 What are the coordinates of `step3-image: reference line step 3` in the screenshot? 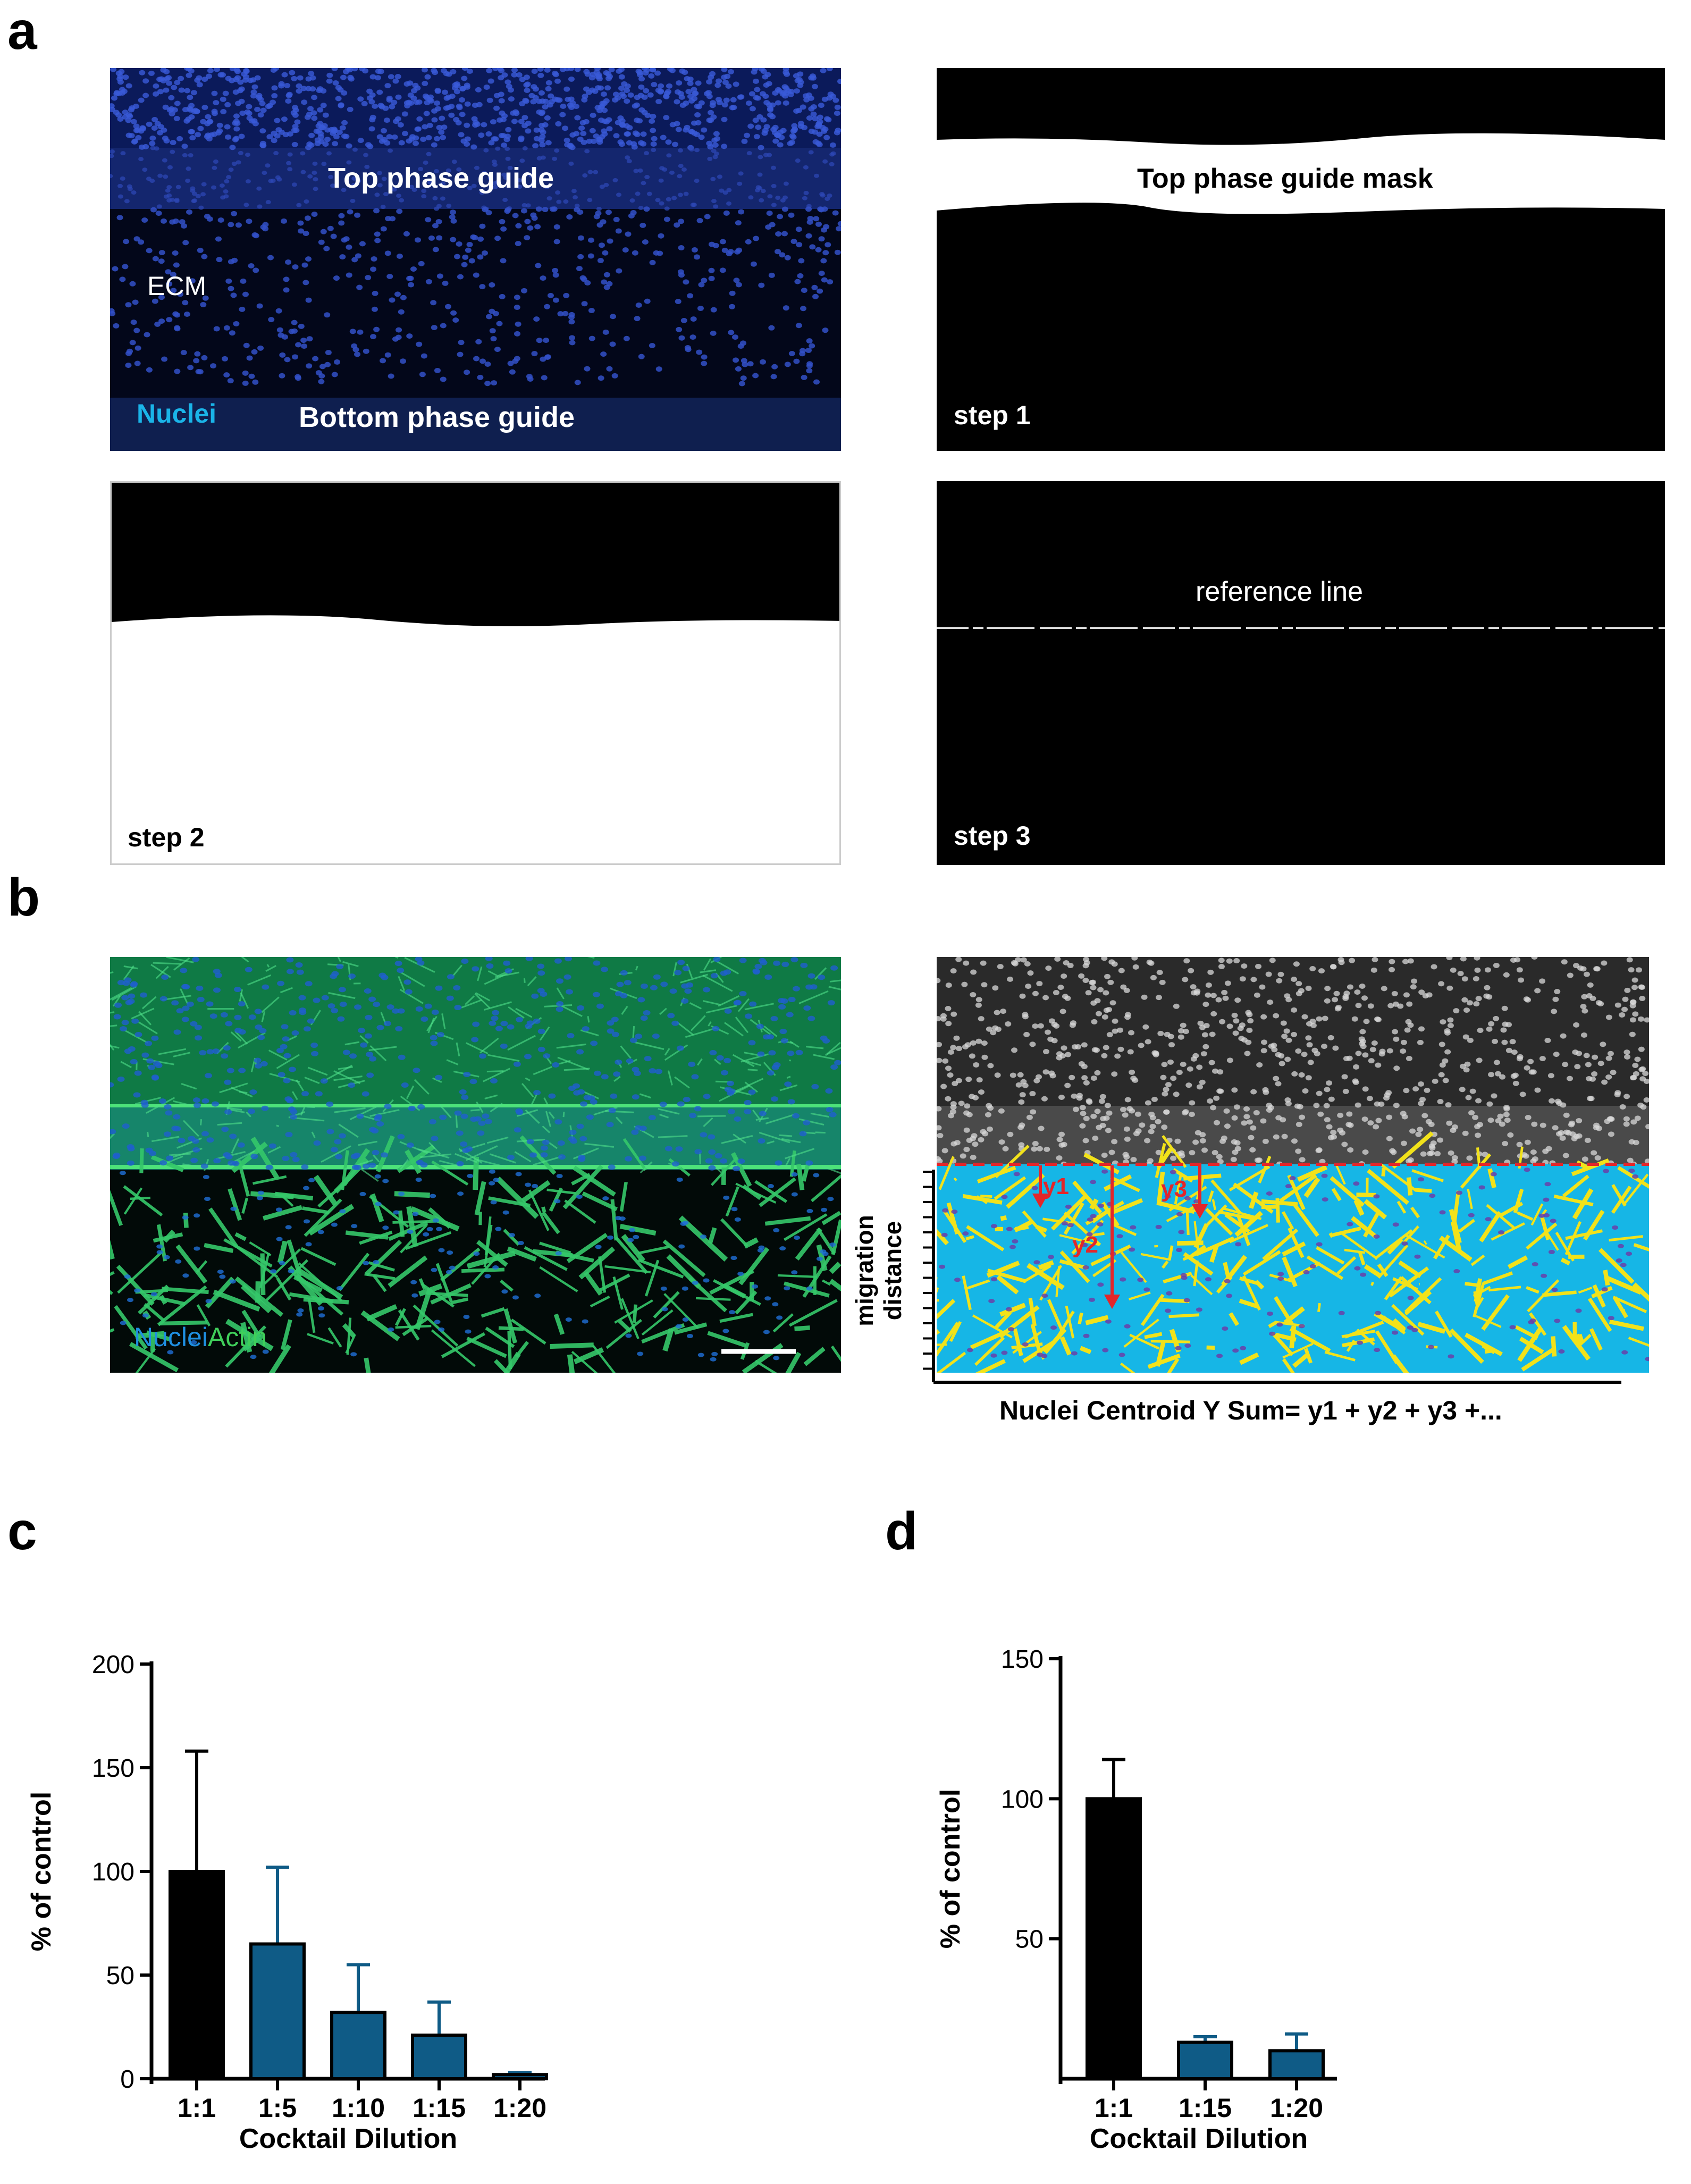 It's located at (1301, 673).